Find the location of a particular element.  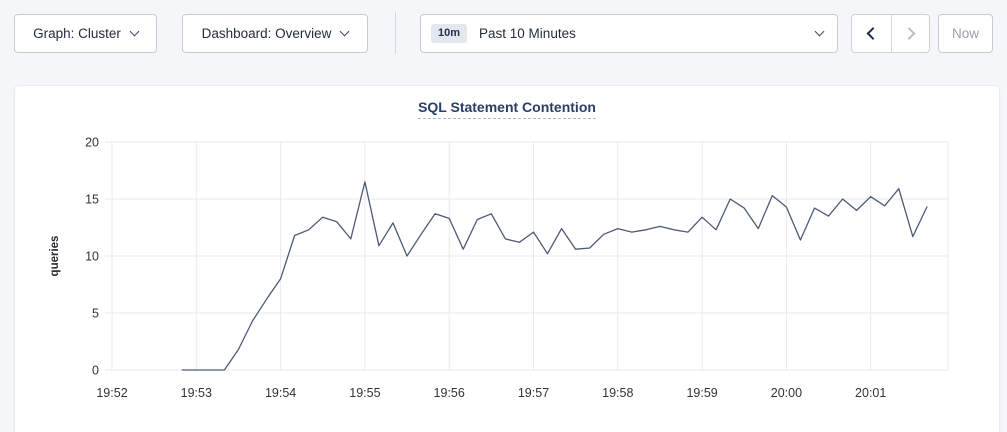

time-range-dropdown: 10m Past 10 Minutes is located at coordinates (629, 33).